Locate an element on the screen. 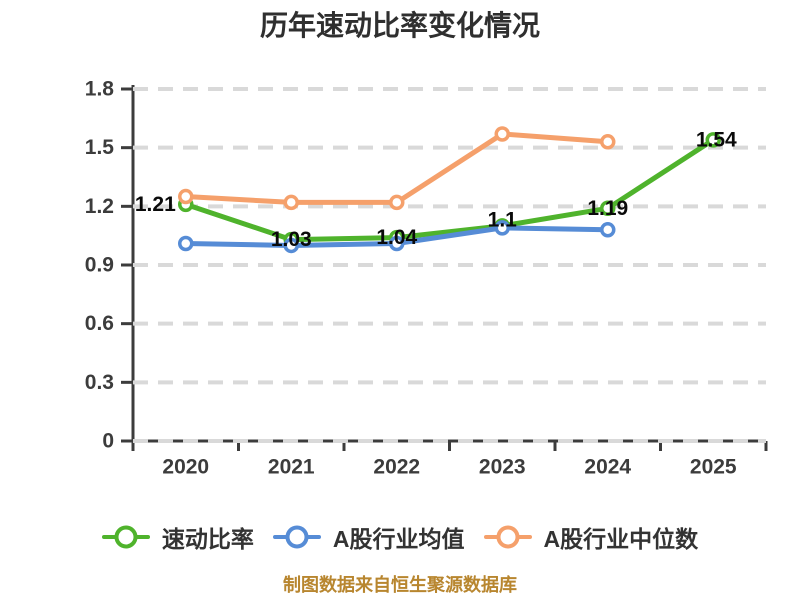  y-tick-label: 0.9 is located at coordinates (99, 265).